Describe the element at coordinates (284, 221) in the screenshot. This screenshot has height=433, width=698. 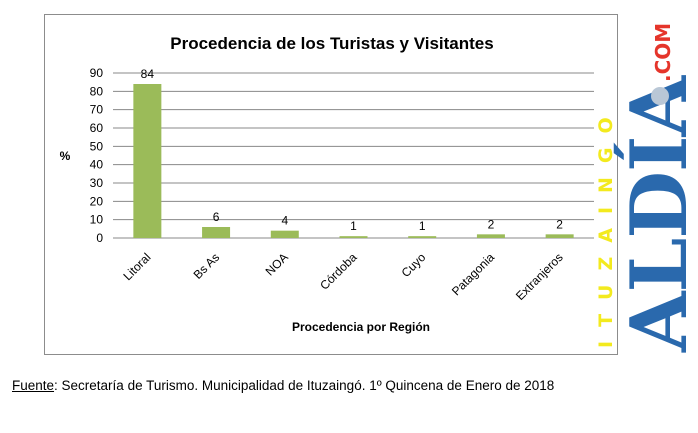
I see `data-label: 4` at that location.